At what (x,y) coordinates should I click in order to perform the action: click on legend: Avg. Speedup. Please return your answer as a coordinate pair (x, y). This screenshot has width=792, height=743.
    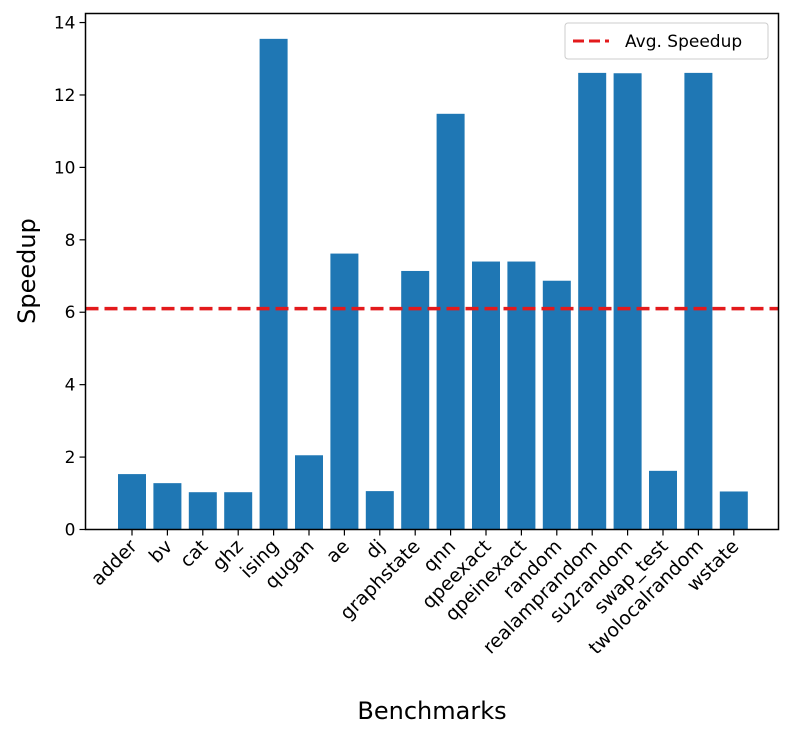
    Looking at the image, I should click on (666, 41).